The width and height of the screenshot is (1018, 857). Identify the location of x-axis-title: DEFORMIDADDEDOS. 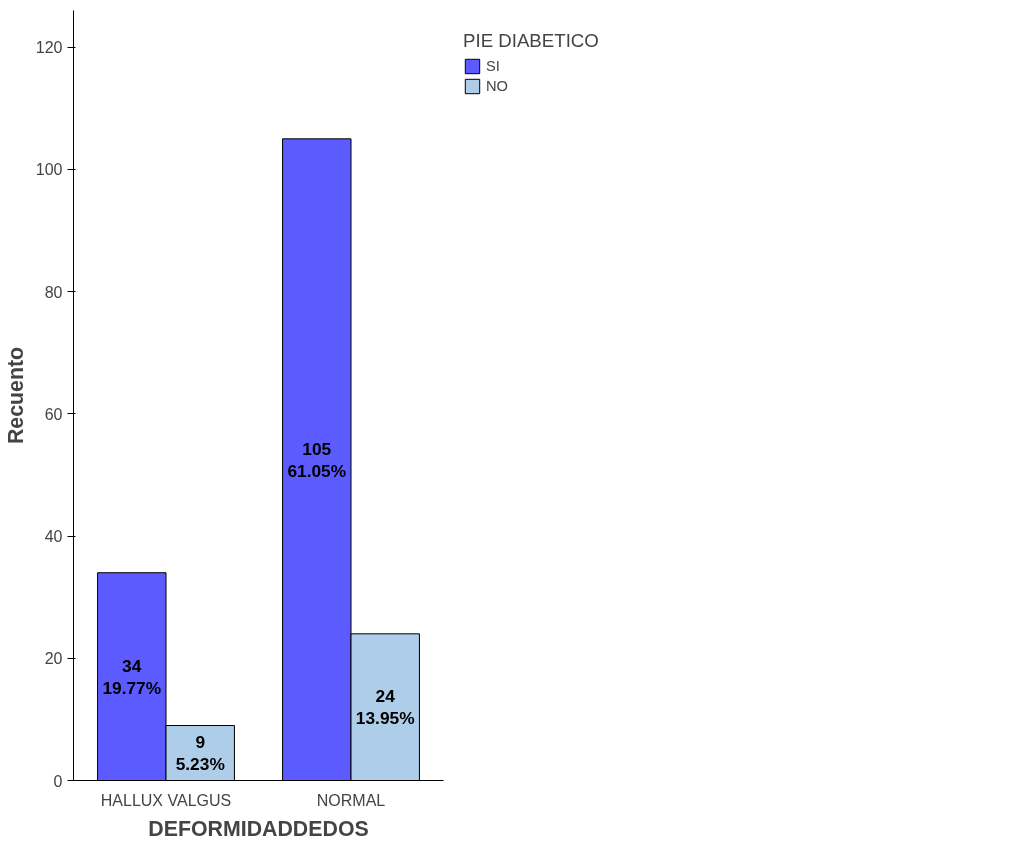
(258, 828).